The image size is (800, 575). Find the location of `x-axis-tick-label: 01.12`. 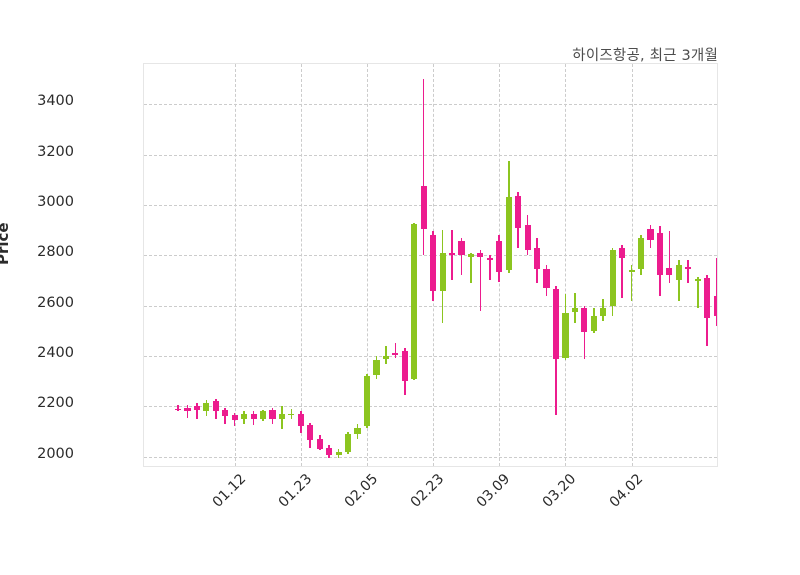

x-axis-tick-label: 01.12 is located at coordinates (229, 491).